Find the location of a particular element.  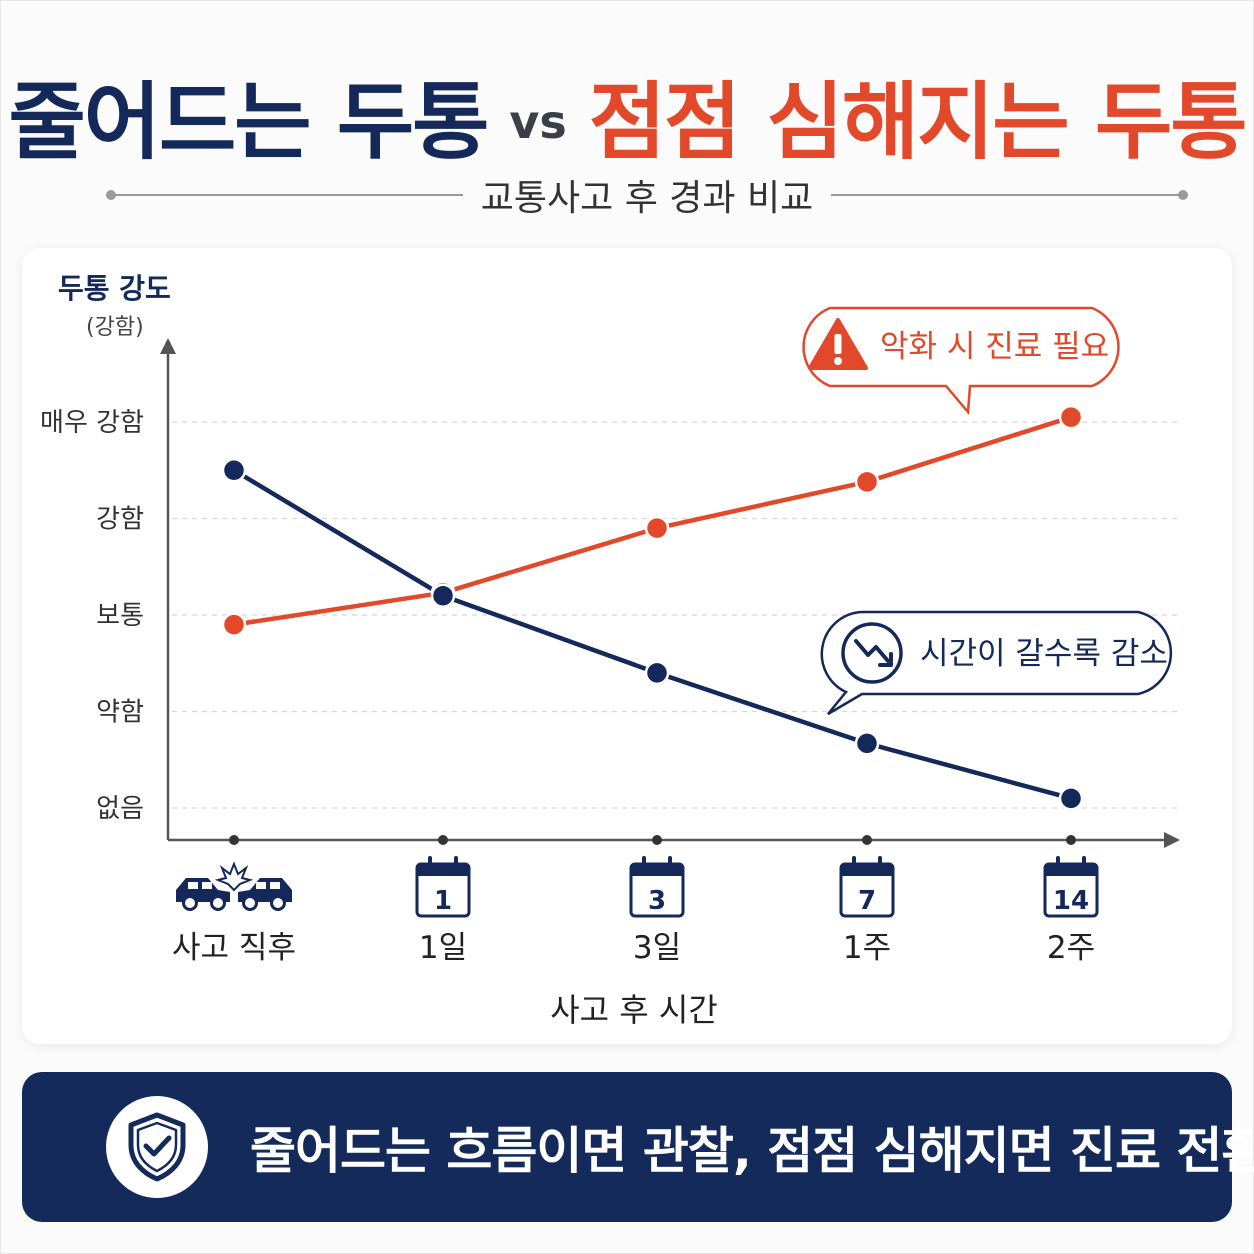

x-tick-label: 1일 is located at coordinates (443, 948).